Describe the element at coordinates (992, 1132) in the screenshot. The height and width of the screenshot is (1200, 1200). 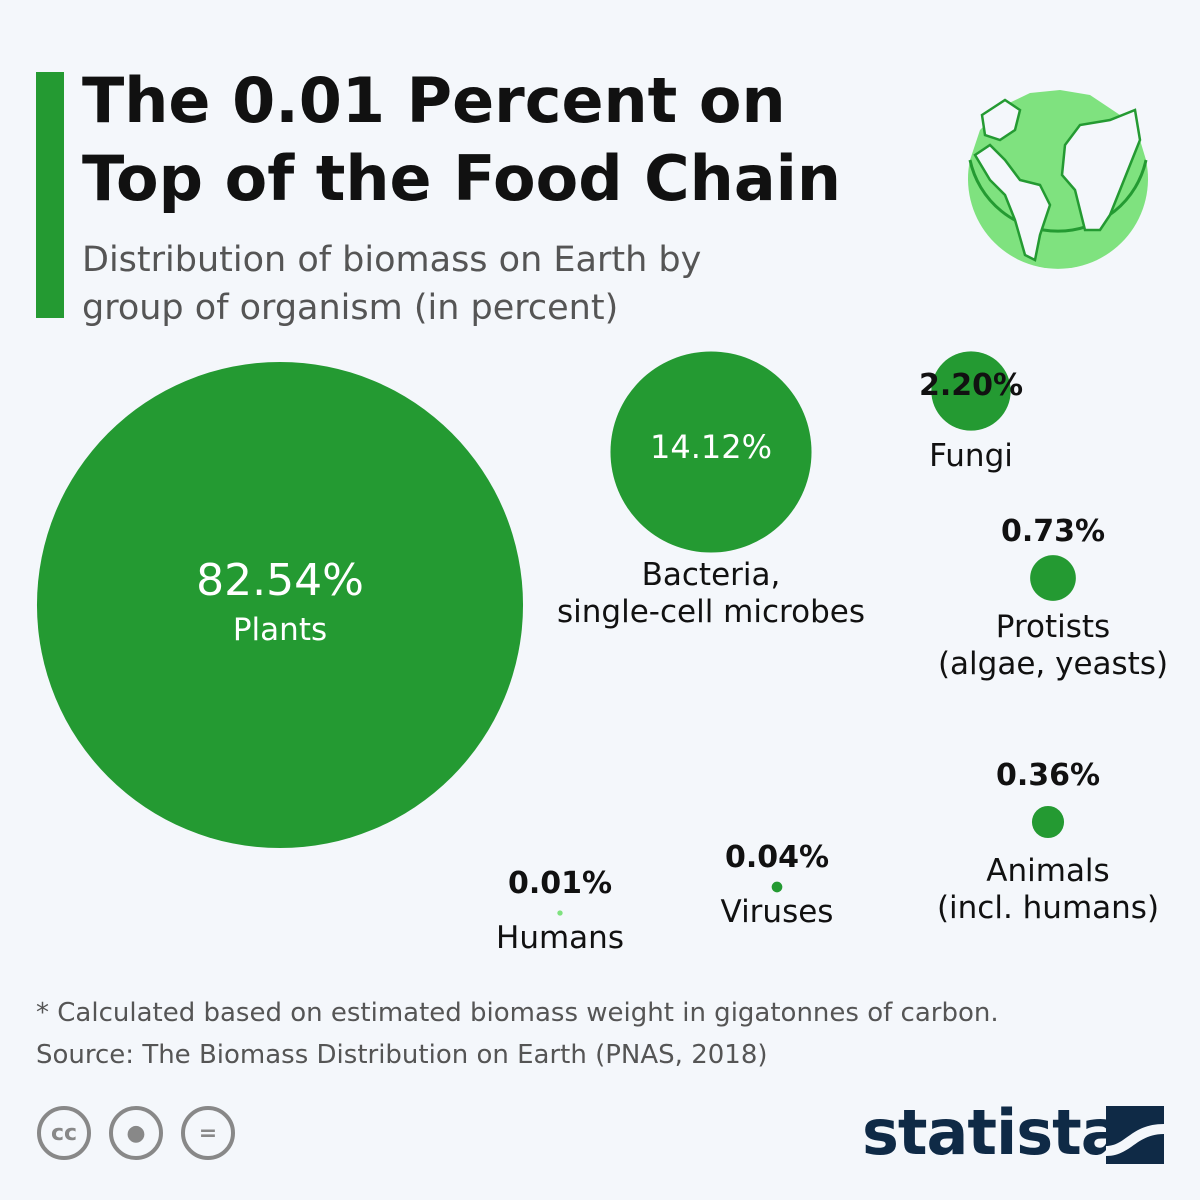
I see `statista-logo: statista` at that location.